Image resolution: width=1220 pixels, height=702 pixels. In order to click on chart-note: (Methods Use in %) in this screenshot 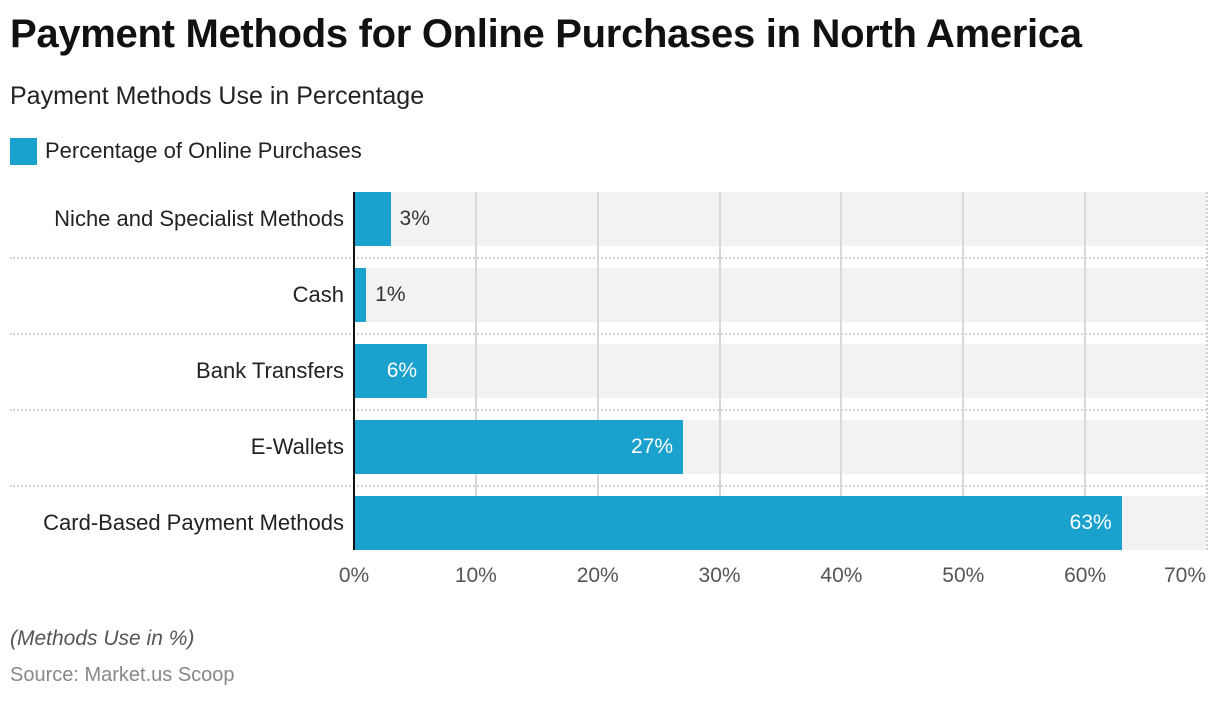, I will do `click(102, 638)`.